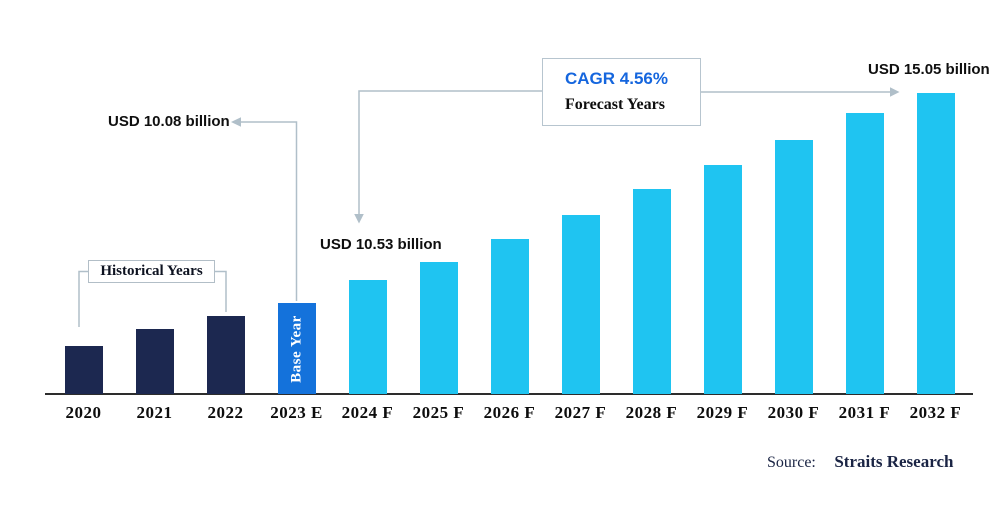 The width and height of the screenshot is (1005, 510). I want to click on forecast-years-label: Forecast Years, so click(615, 104).